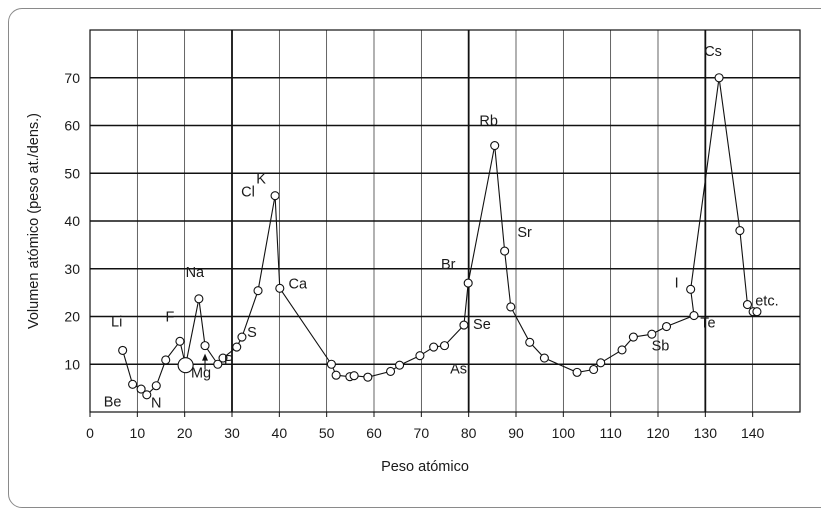 The image size is (821, 508). I want to click on element-label-Sr: Sr, so click(524, 233).